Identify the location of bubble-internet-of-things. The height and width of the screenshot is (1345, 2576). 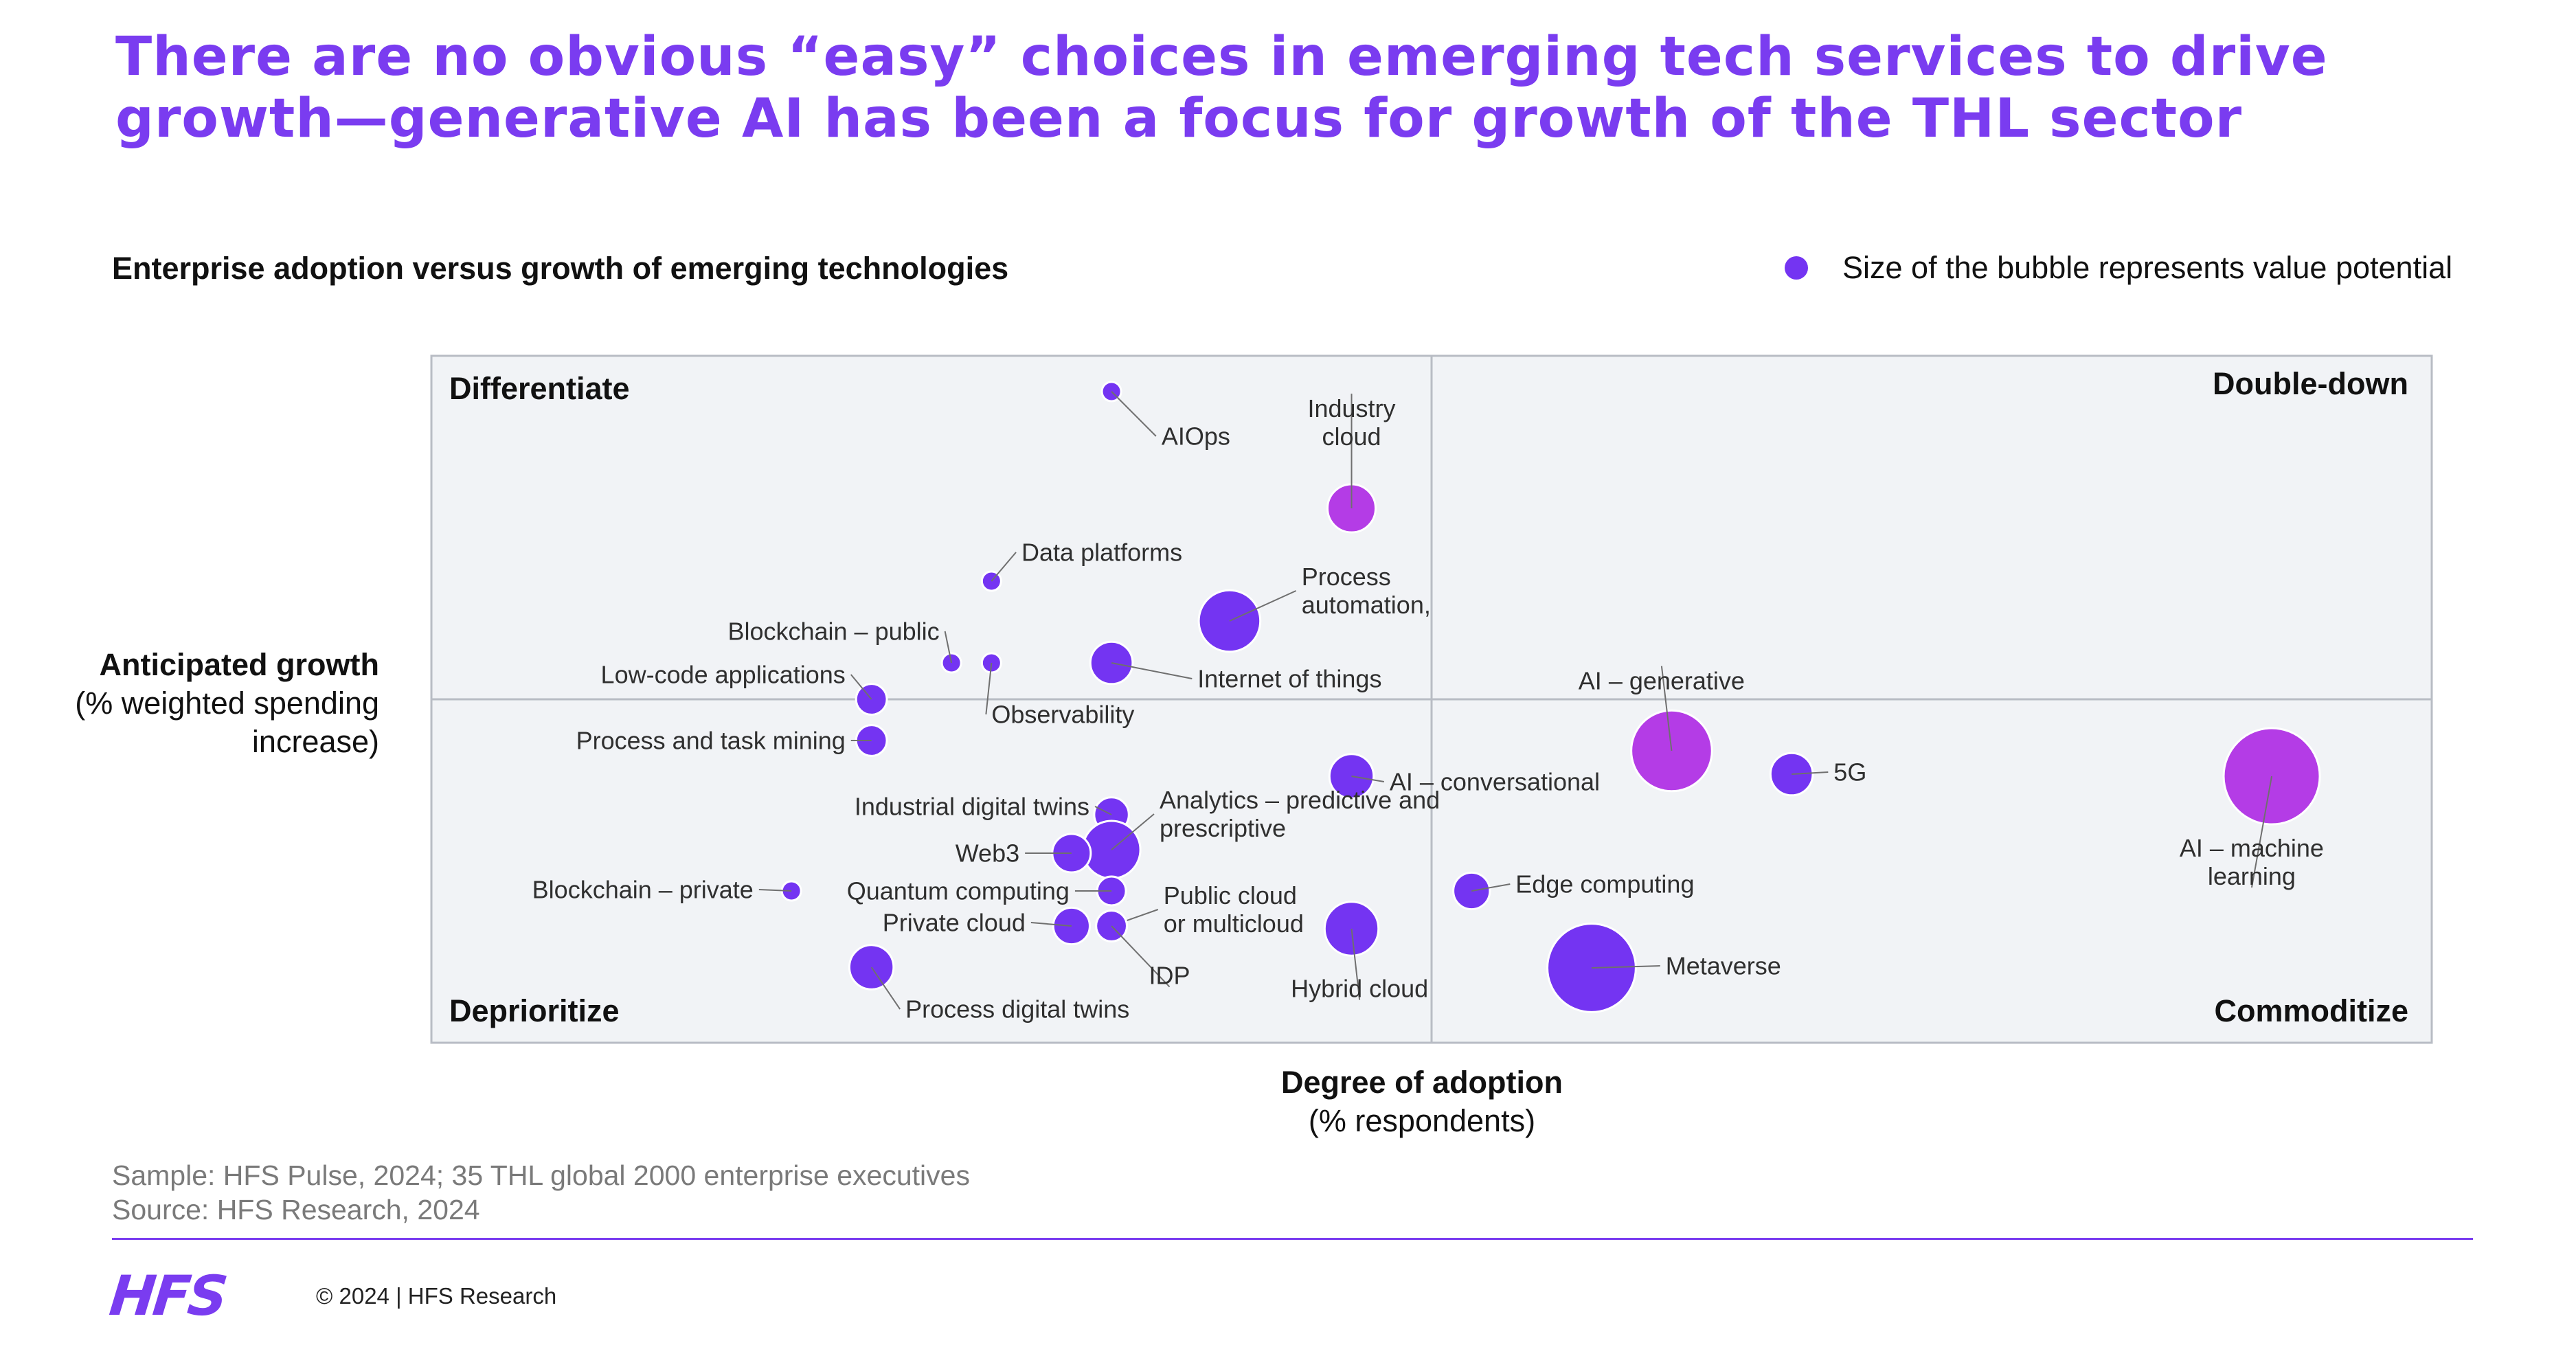
(1111, 663).